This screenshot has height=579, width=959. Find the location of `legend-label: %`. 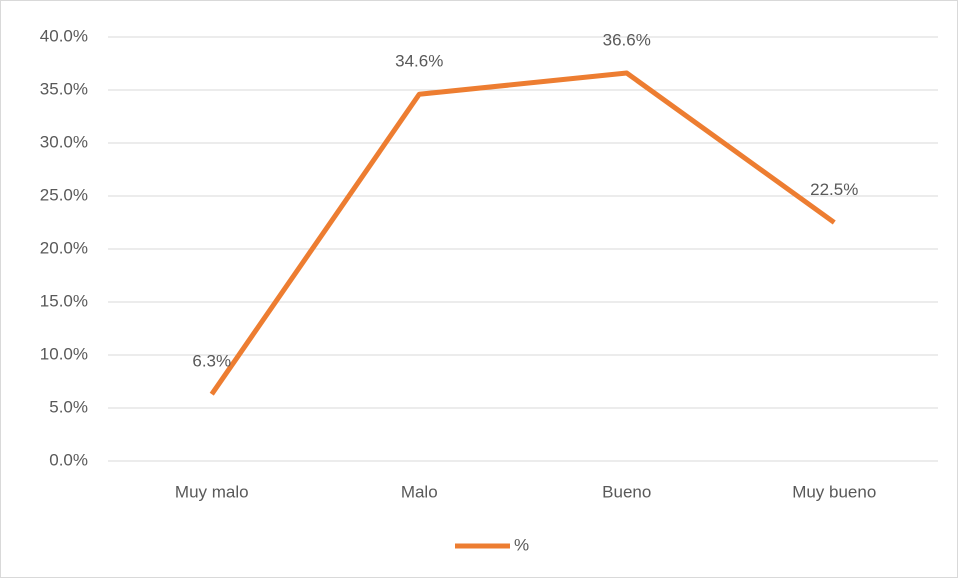

legend-label: % is located at coordinates (521, 544).